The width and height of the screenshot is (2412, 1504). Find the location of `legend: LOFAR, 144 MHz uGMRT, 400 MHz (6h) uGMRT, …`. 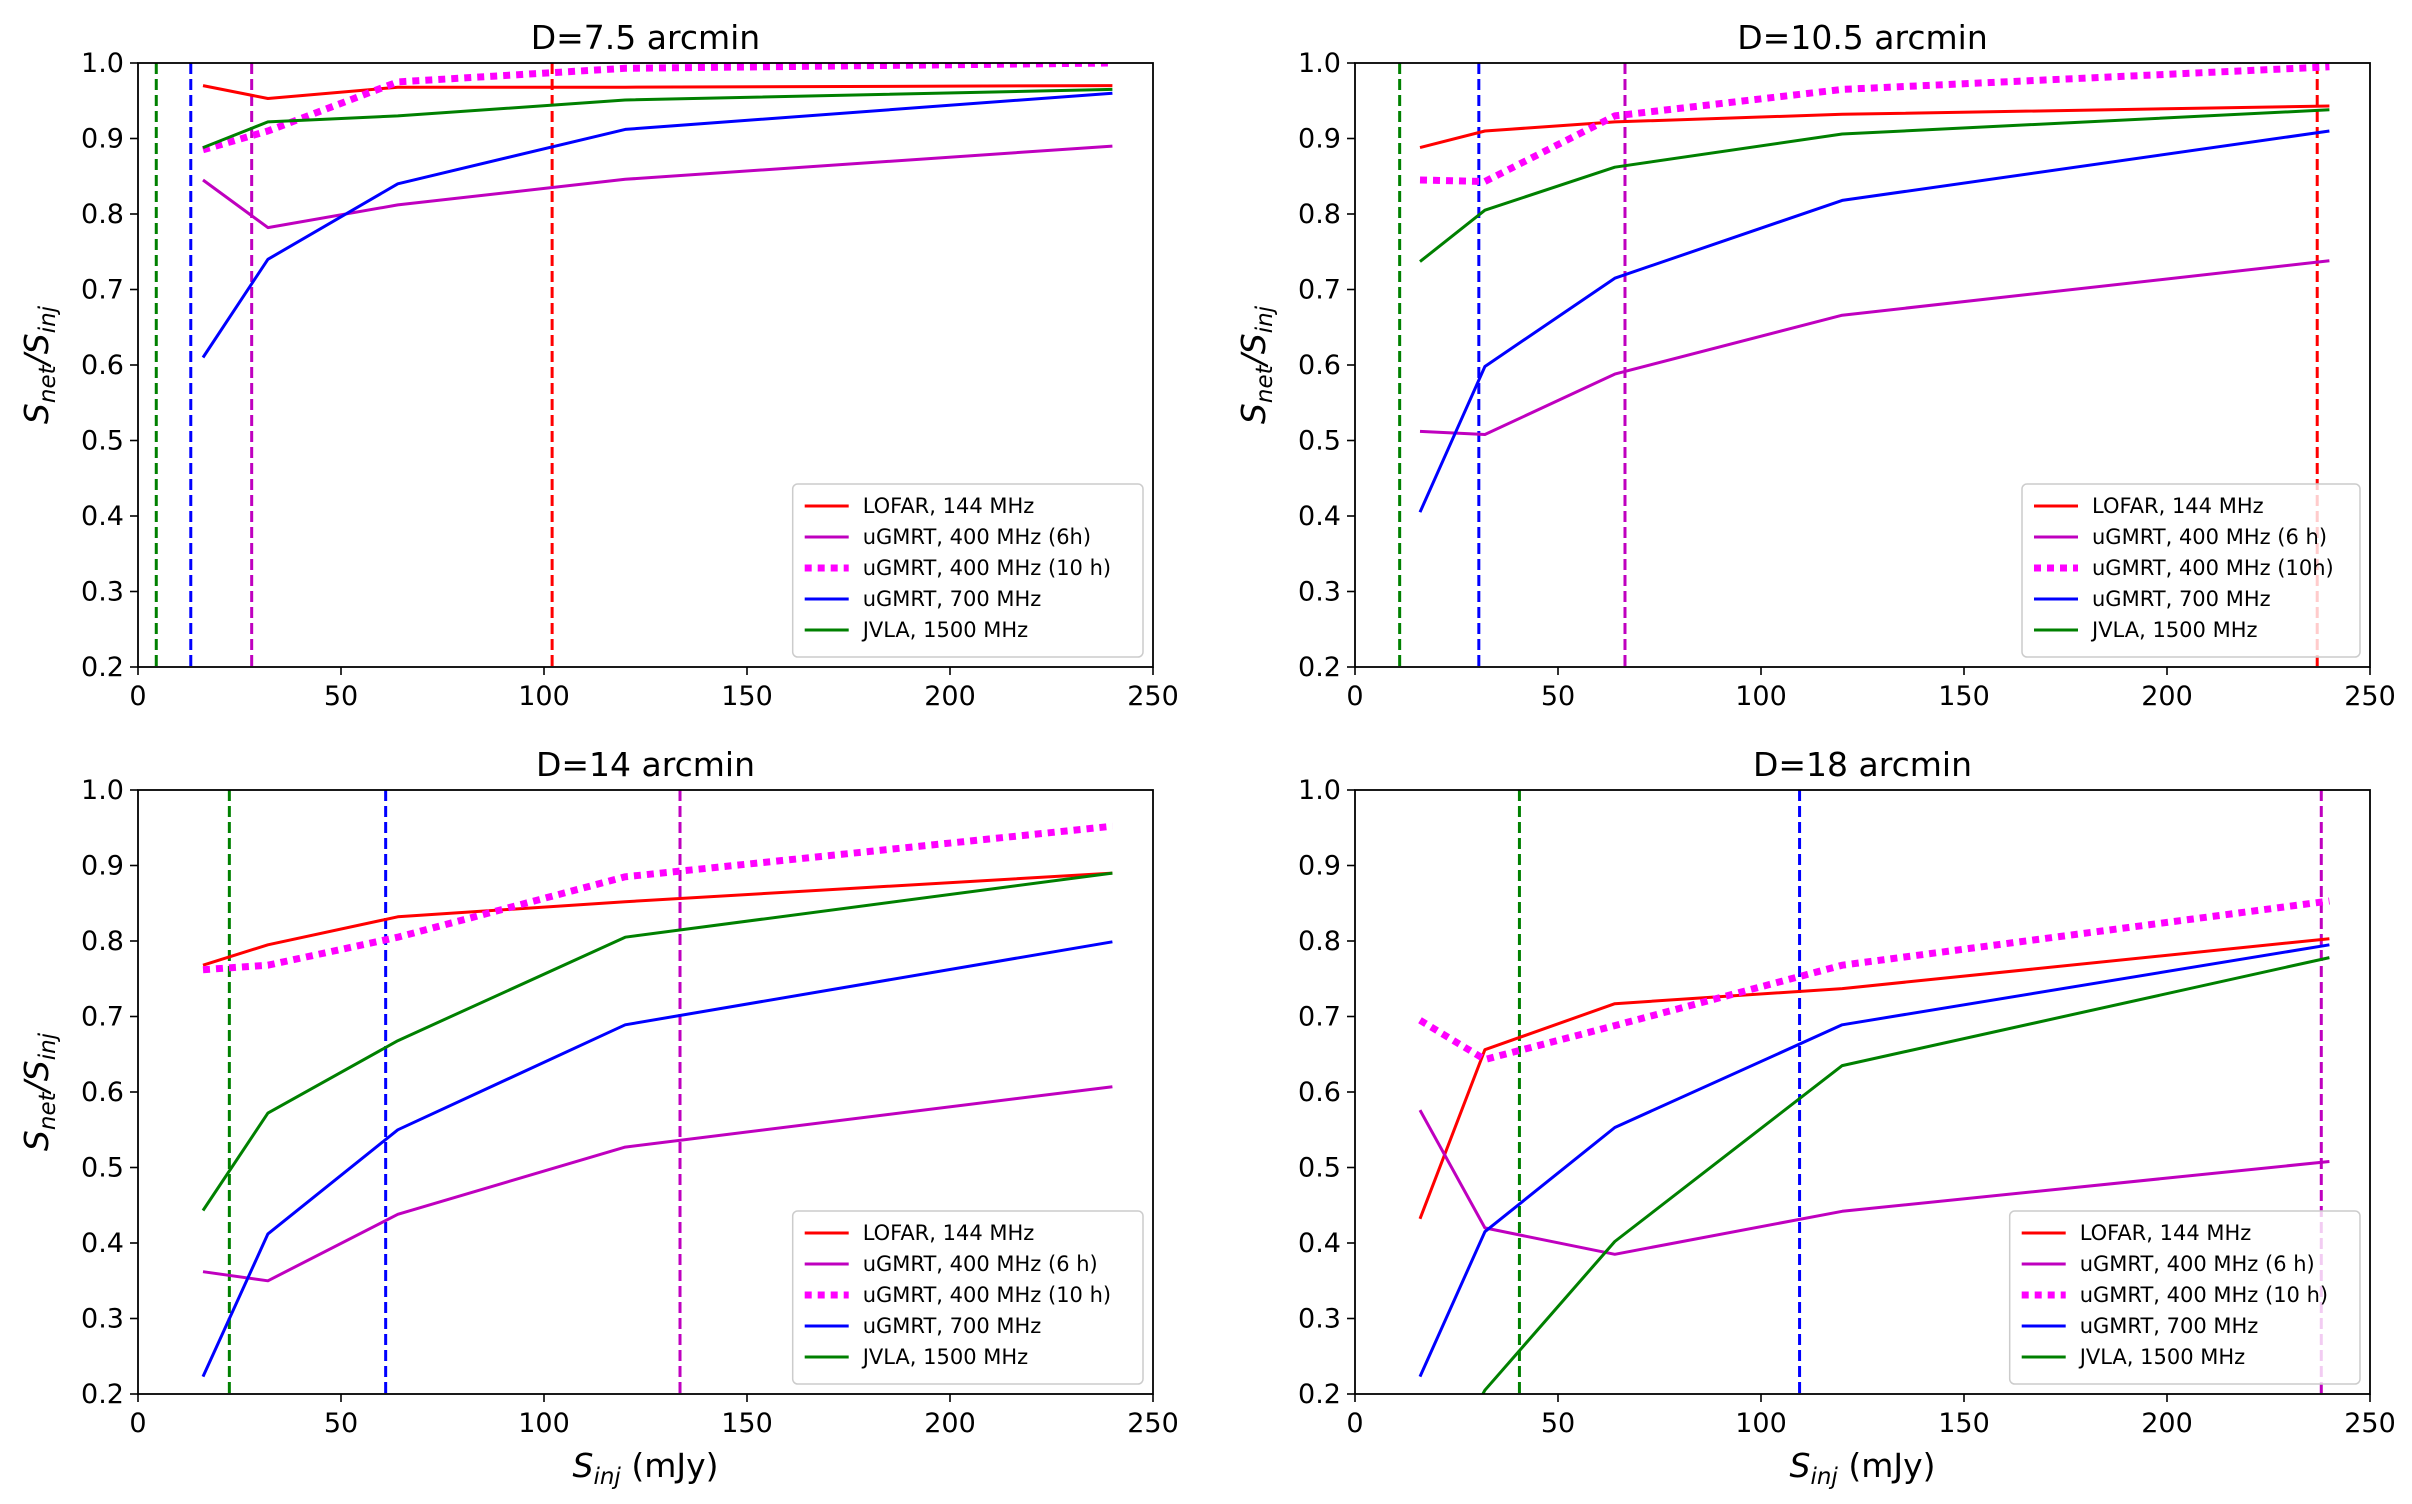

legend: LOFAR, 144 MHz uGMRT, 400 MHz (6h) uGMRT, … is located at coordinates (967, 570).